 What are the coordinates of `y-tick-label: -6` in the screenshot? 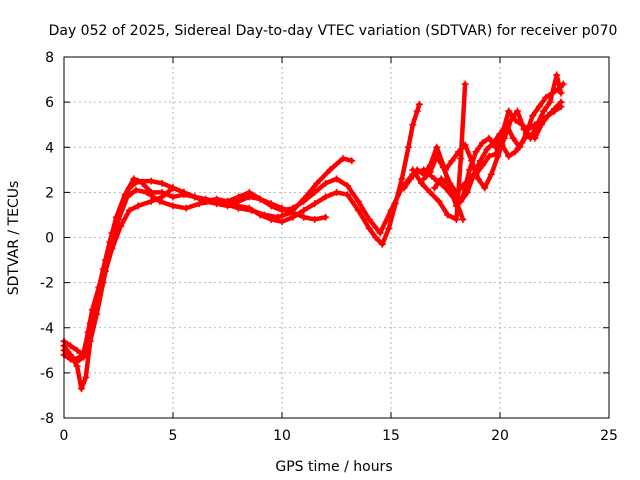 It's located at (47, 374).